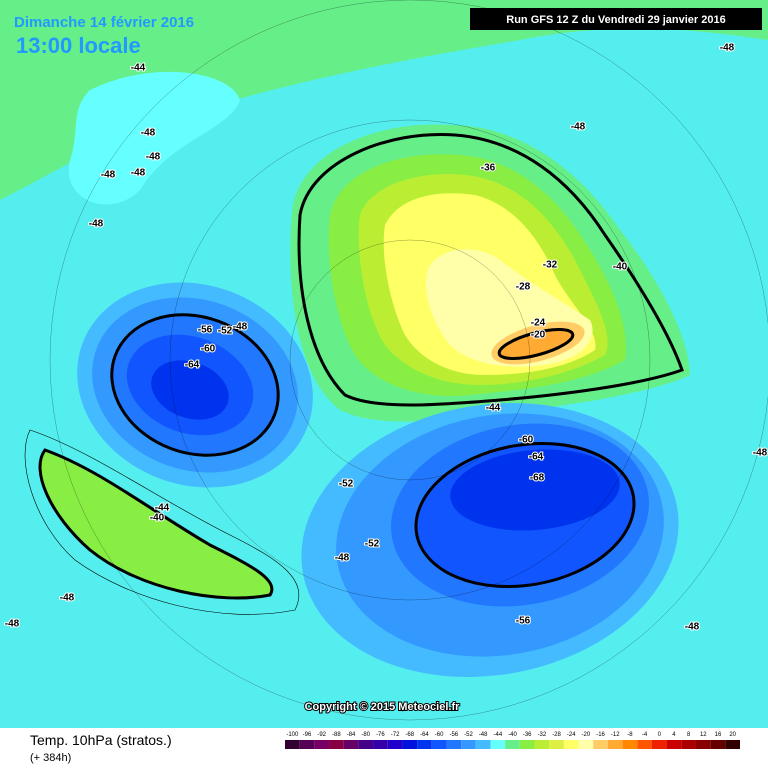 This screenshot has width=768, height=768. What do you see at coordinates (600, 735) in the screenshot?
I see `scale-label: -16` at bounding box center [600, 735].